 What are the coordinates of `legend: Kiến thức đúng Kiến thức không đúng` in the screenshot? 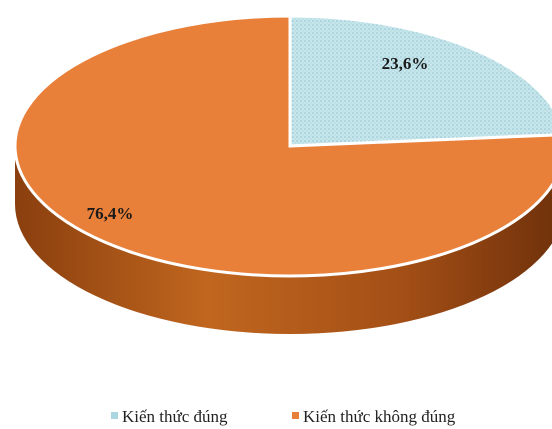 It's located at (283, 416).